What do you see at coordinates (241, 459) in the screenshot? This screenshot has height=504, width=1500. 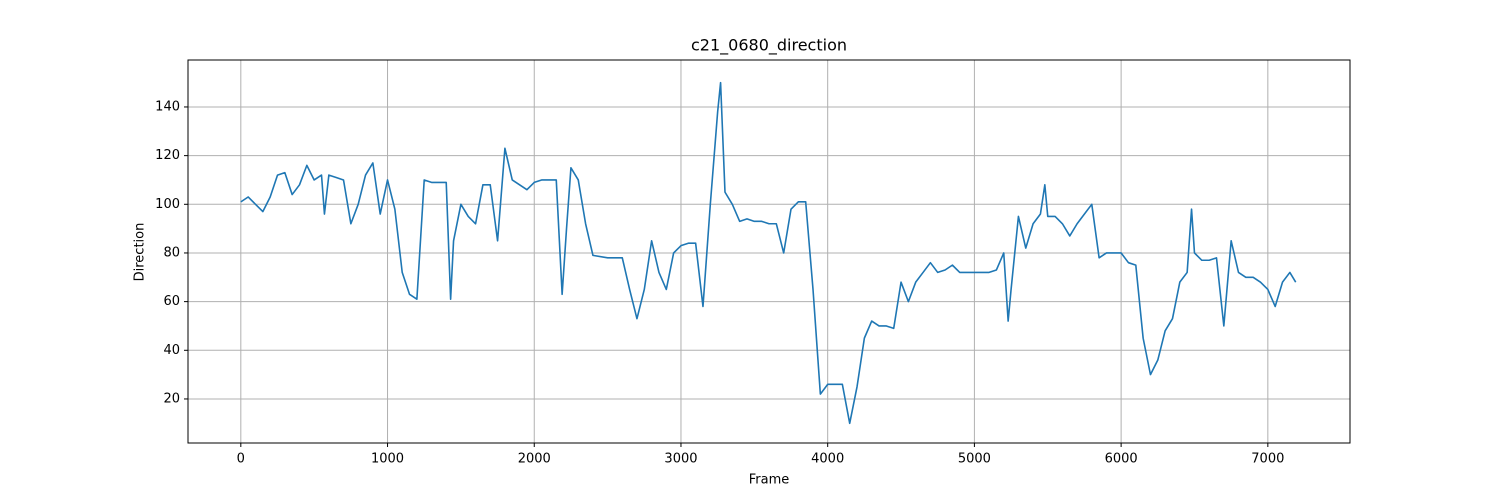 I see `x-tick-label: 0` at bounding box center [241, 459].